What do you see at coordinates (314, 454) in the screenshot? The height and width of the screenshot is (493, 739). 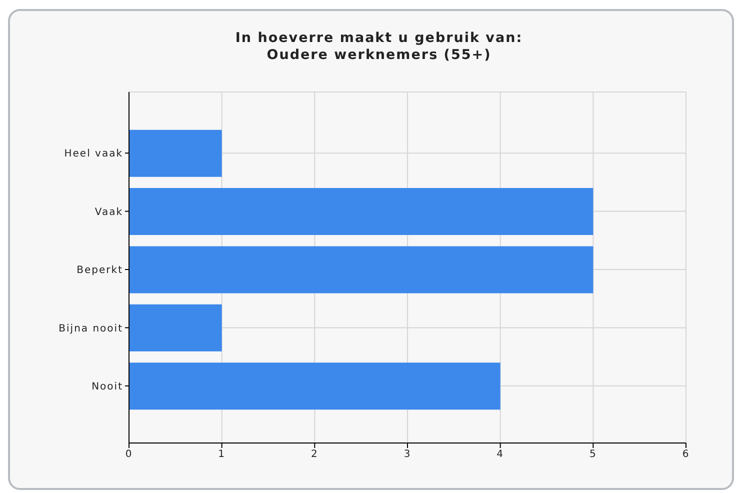 I see `x-tick-label: 2` at bounding box center [314, 454].